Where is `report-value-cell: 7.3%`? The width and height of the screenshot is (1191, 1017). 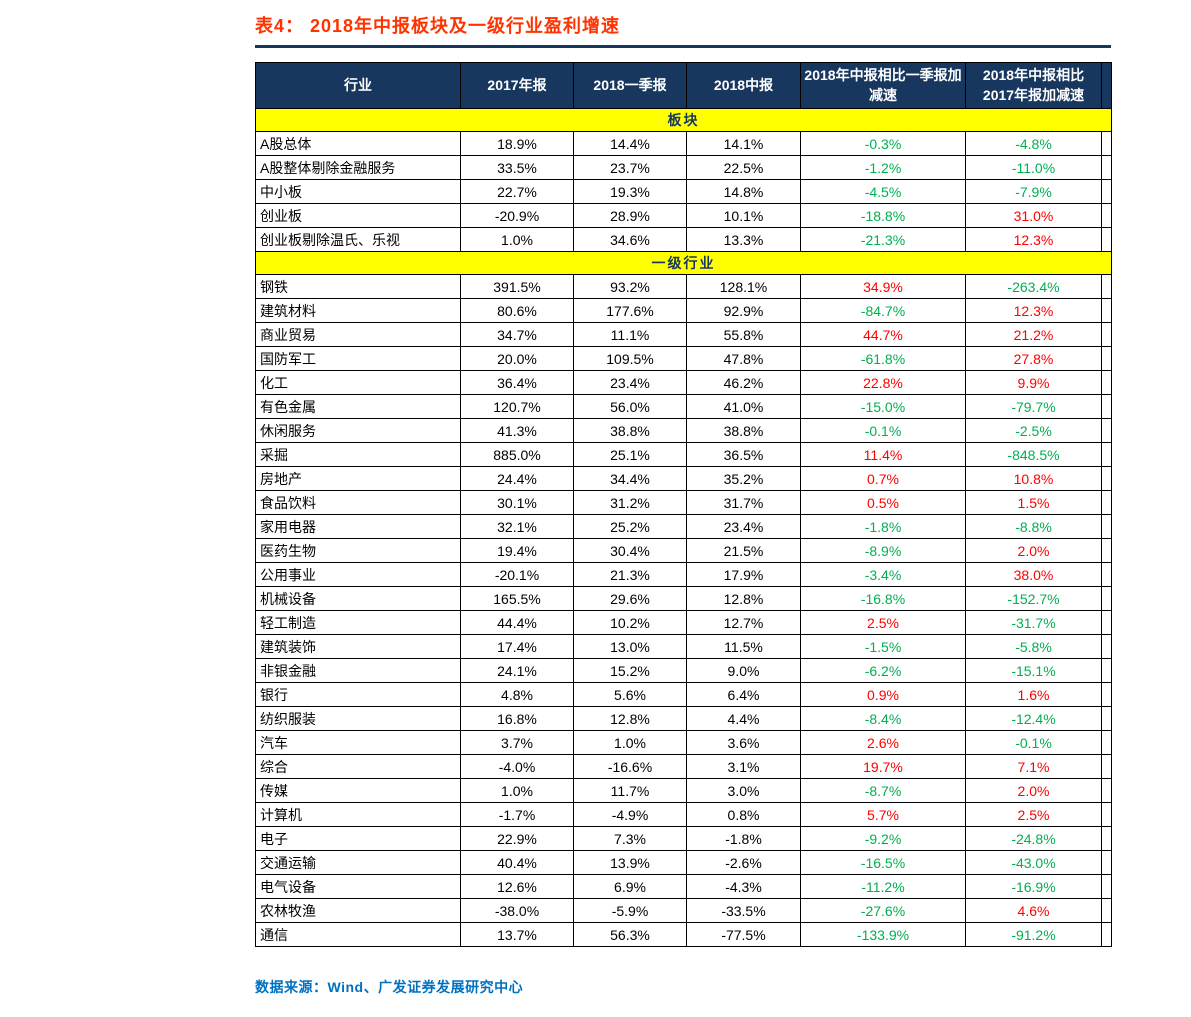
report-value-cell: 7.3% is located at coordinates (630, 838).